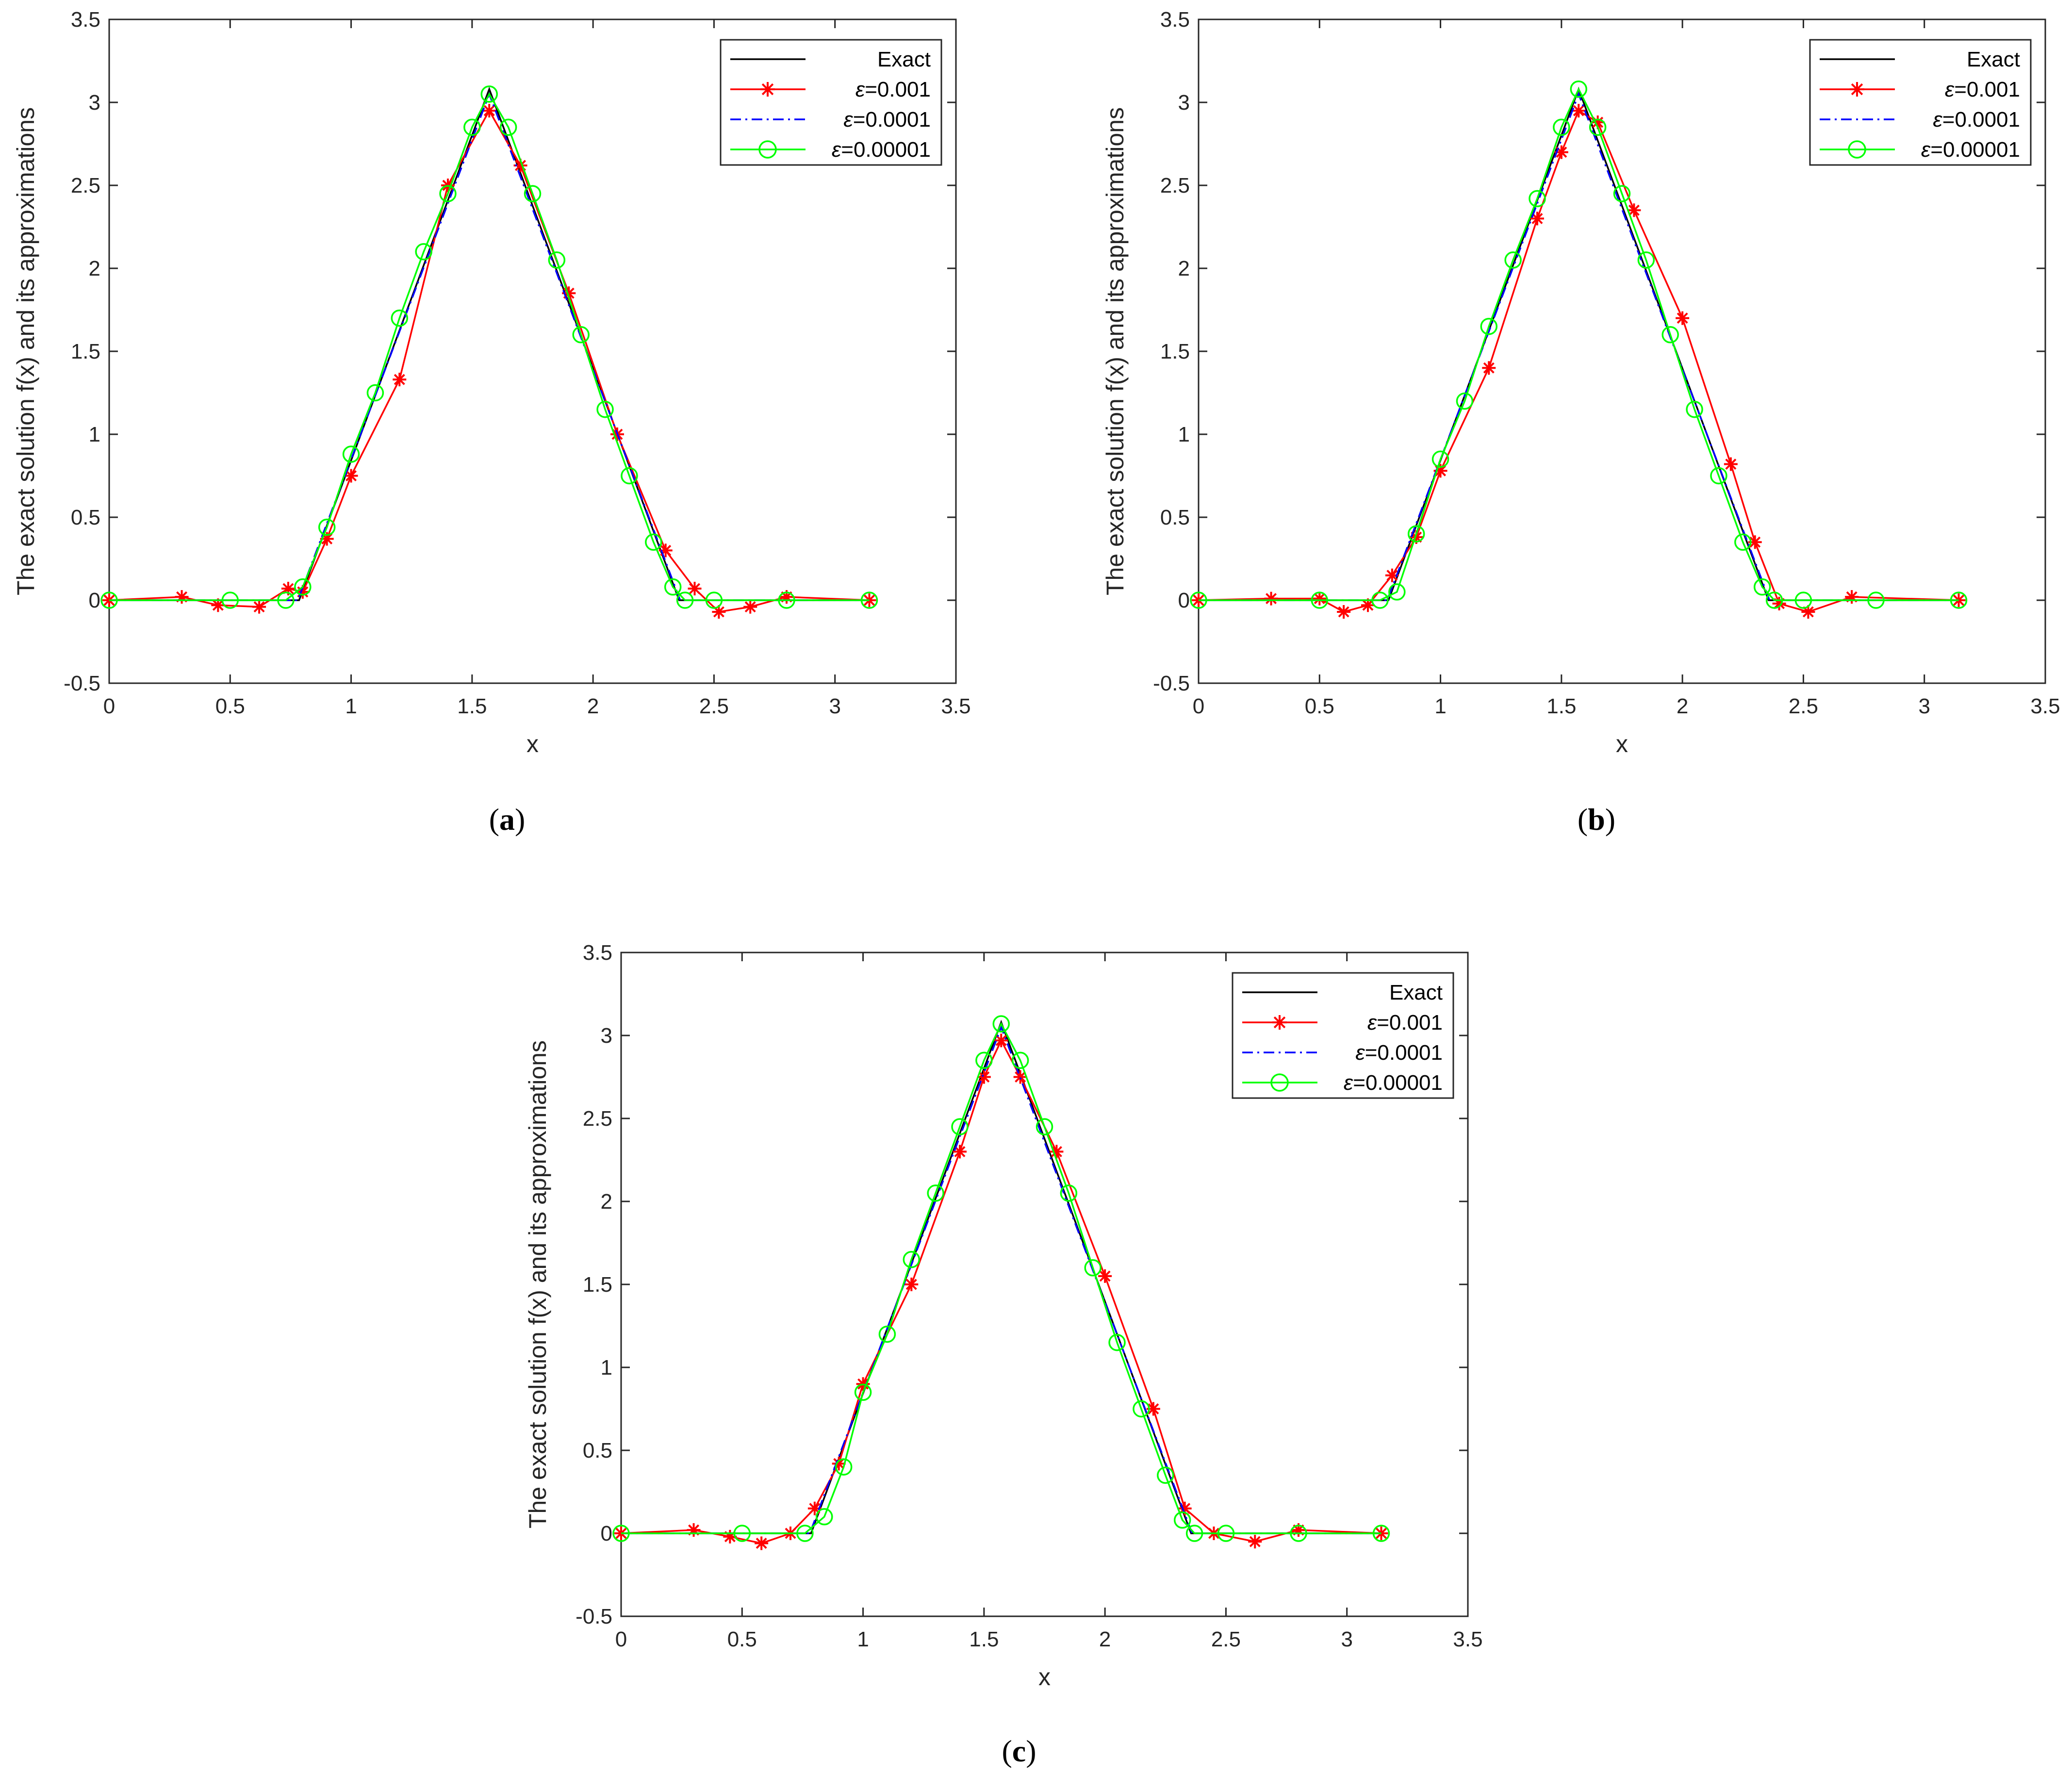 The width and height of the screenshot is (2072, 1774). I want to click on caption-letter: a, so click(507, 819).